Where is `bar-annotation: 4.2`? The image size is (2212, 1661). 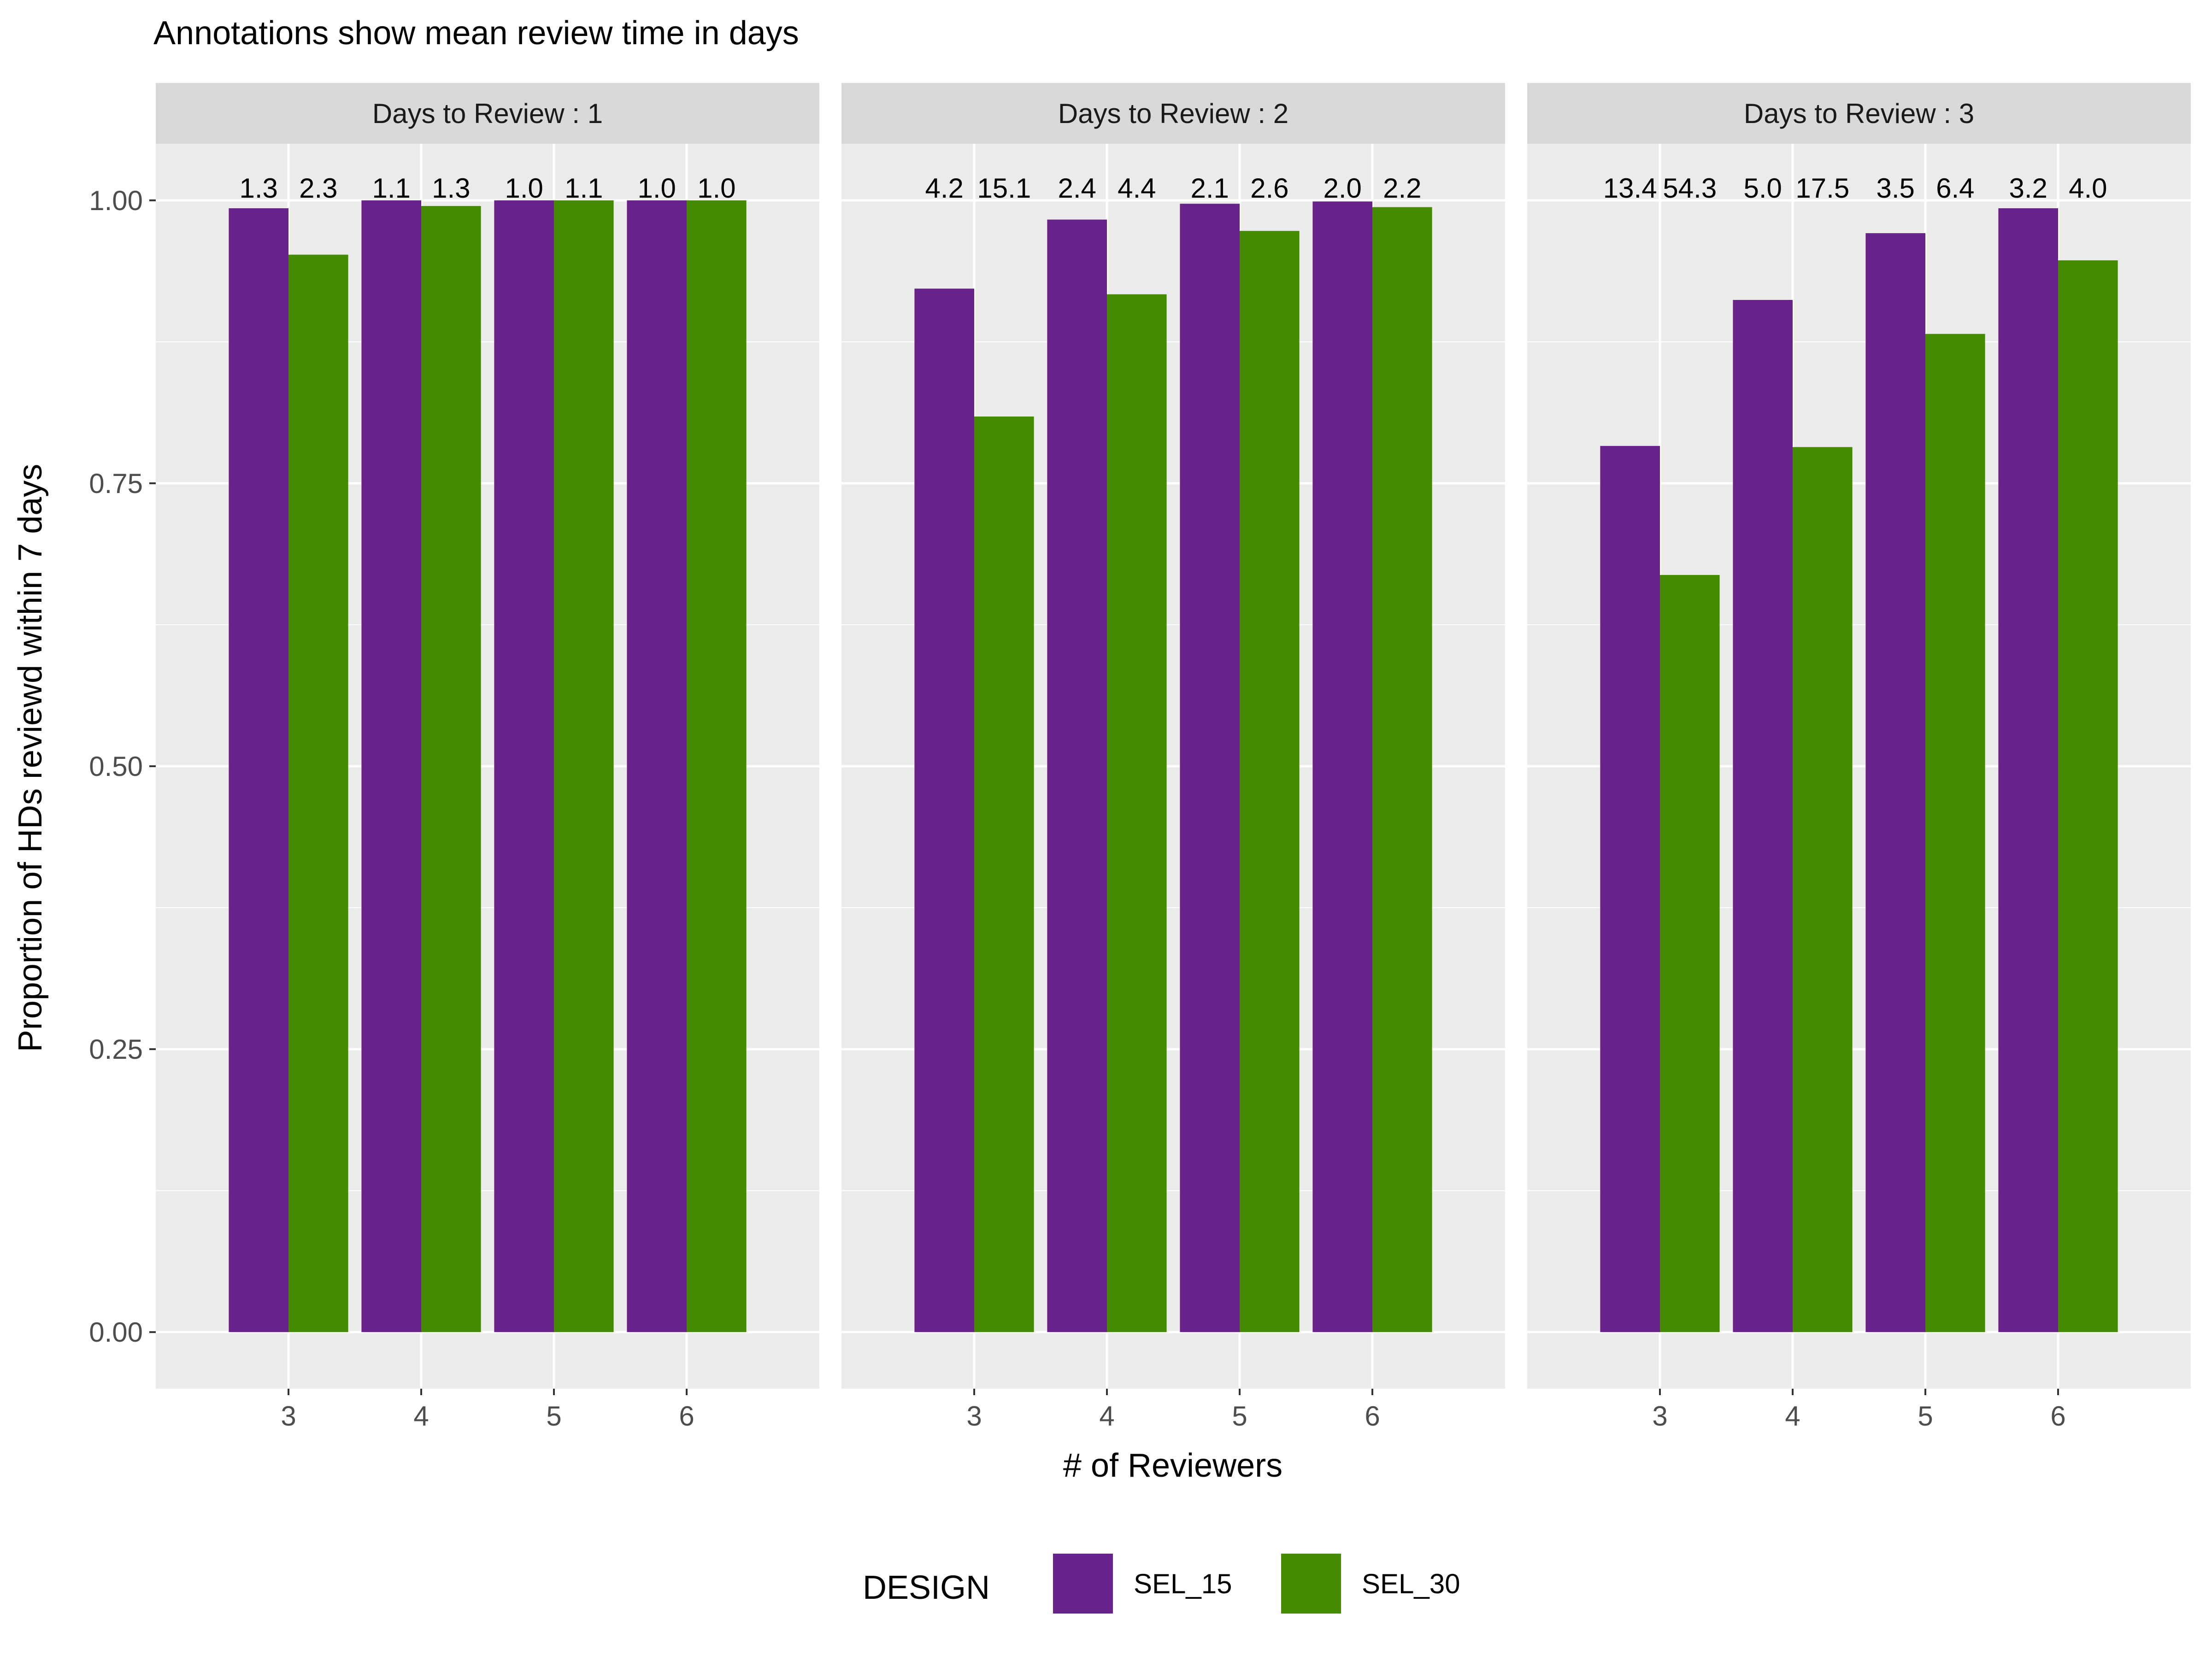 bar-annotation: 4.2 is located at coordinates (944, 188).